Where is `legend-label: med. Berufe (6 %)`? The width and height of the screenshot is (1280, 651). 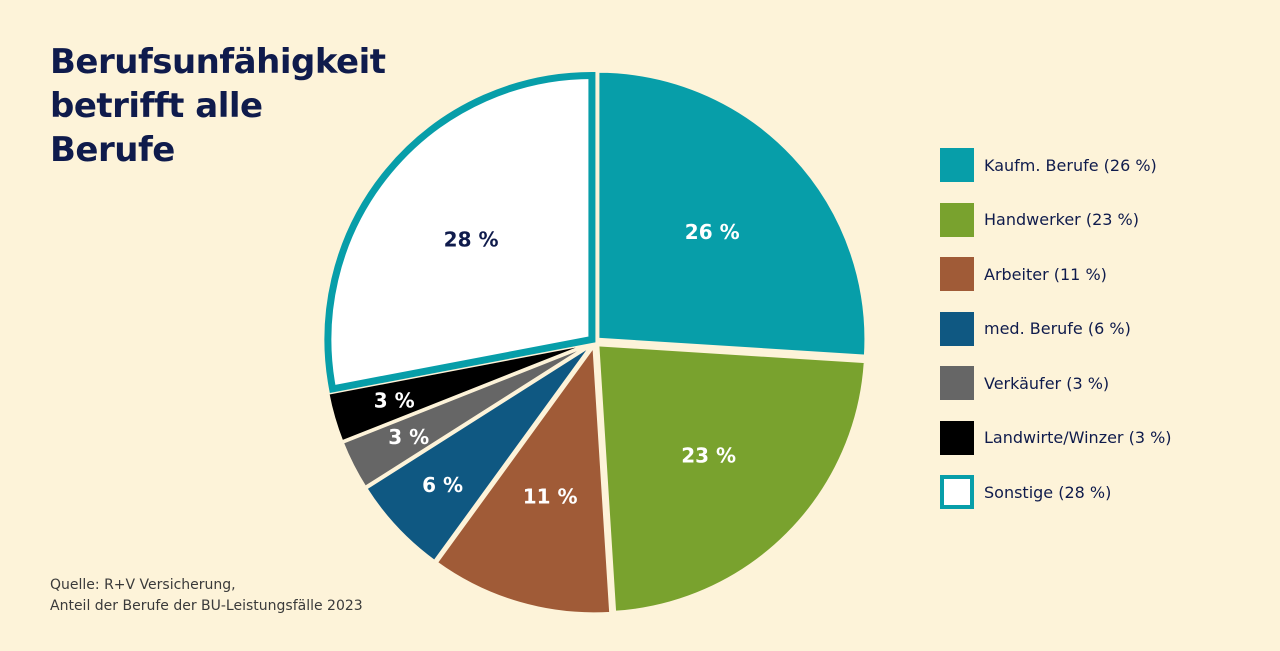
legend-label: med. Berufe (6 %) is located at coordinates (1057, 328).